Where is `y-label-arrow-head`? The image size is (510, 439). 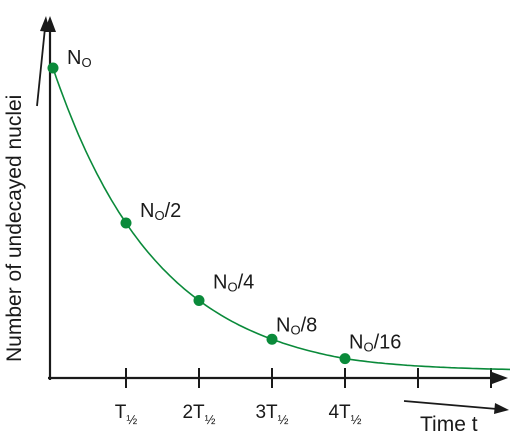 y-label-arrow-head is located at coordinates (45, 24).